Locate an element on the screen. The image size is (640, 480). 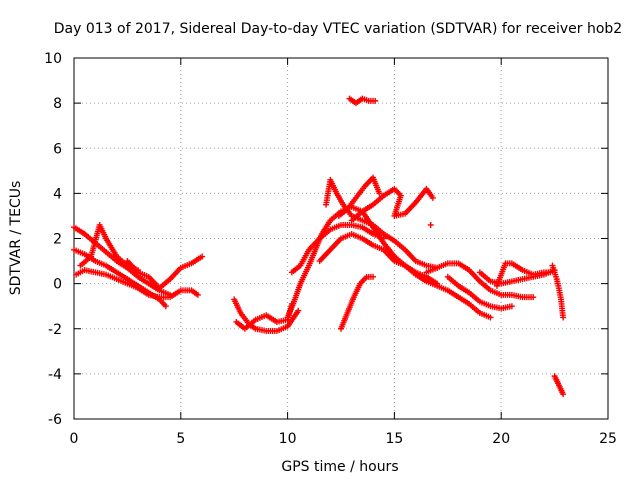
series-arc14 is located at coordinates (362, 101).